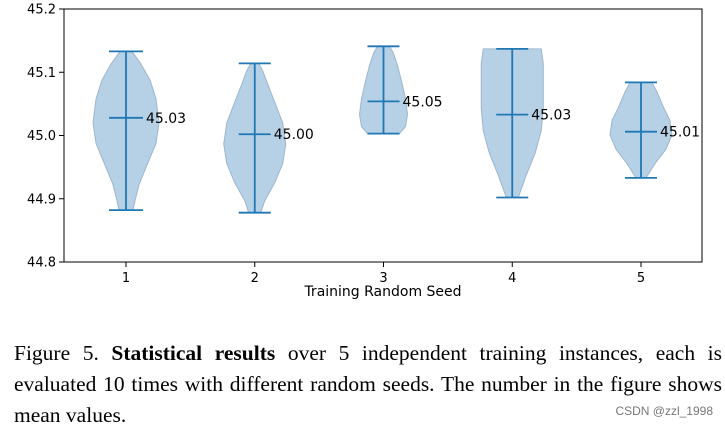  Describe the element at coordinates (41, 73) in the screenshot. I see `y-tick-label: 45.1` at that location.